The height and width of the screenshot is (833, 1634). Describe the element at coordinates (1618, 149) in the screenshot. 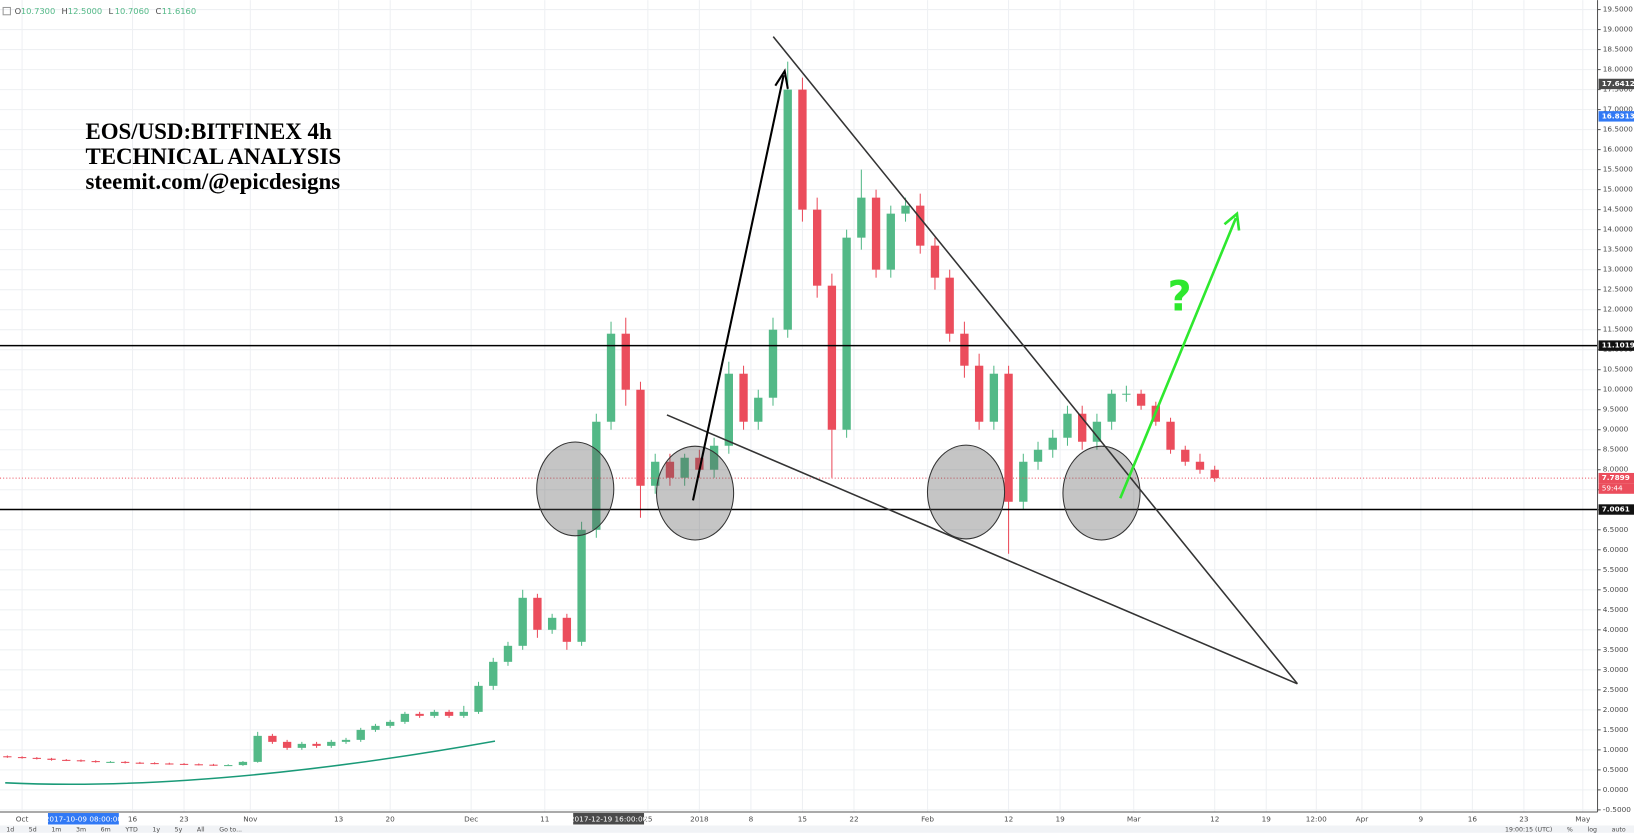

I see `y-tick-label: 16.0000` at that location.